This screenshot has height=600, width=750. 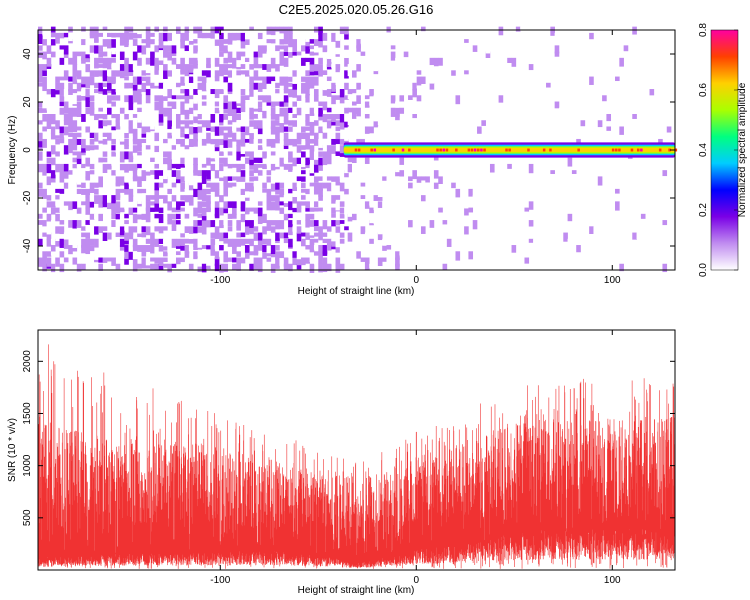 I want to click on signal-peak, so click(x=525, y=150).